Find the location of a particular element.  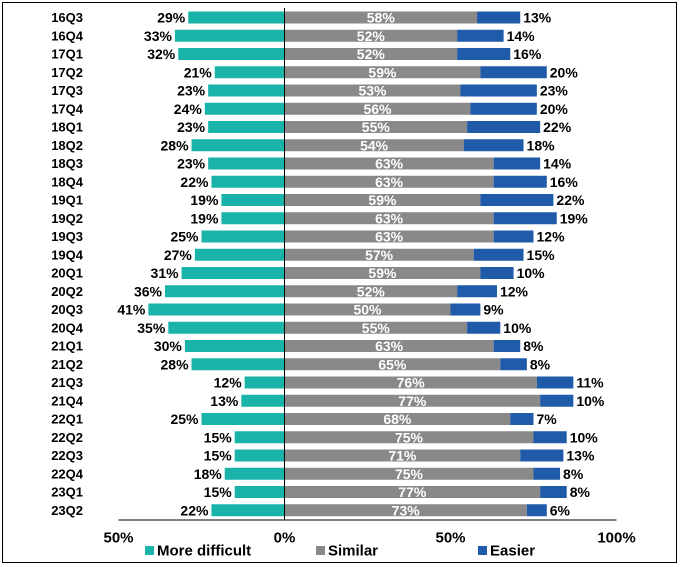

category-label: 23Q2 is located at coordinates (67, 510).